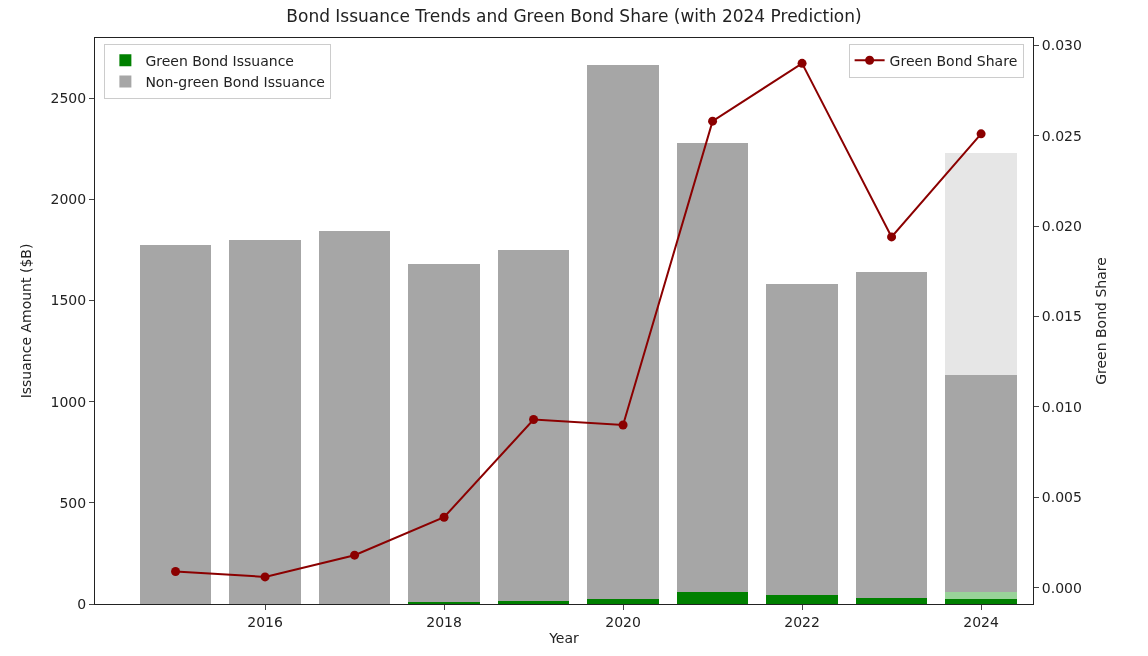  Describe the element at coordinates (564, 638) in the screenshot. I see `x-axis-title: Year` at that location.